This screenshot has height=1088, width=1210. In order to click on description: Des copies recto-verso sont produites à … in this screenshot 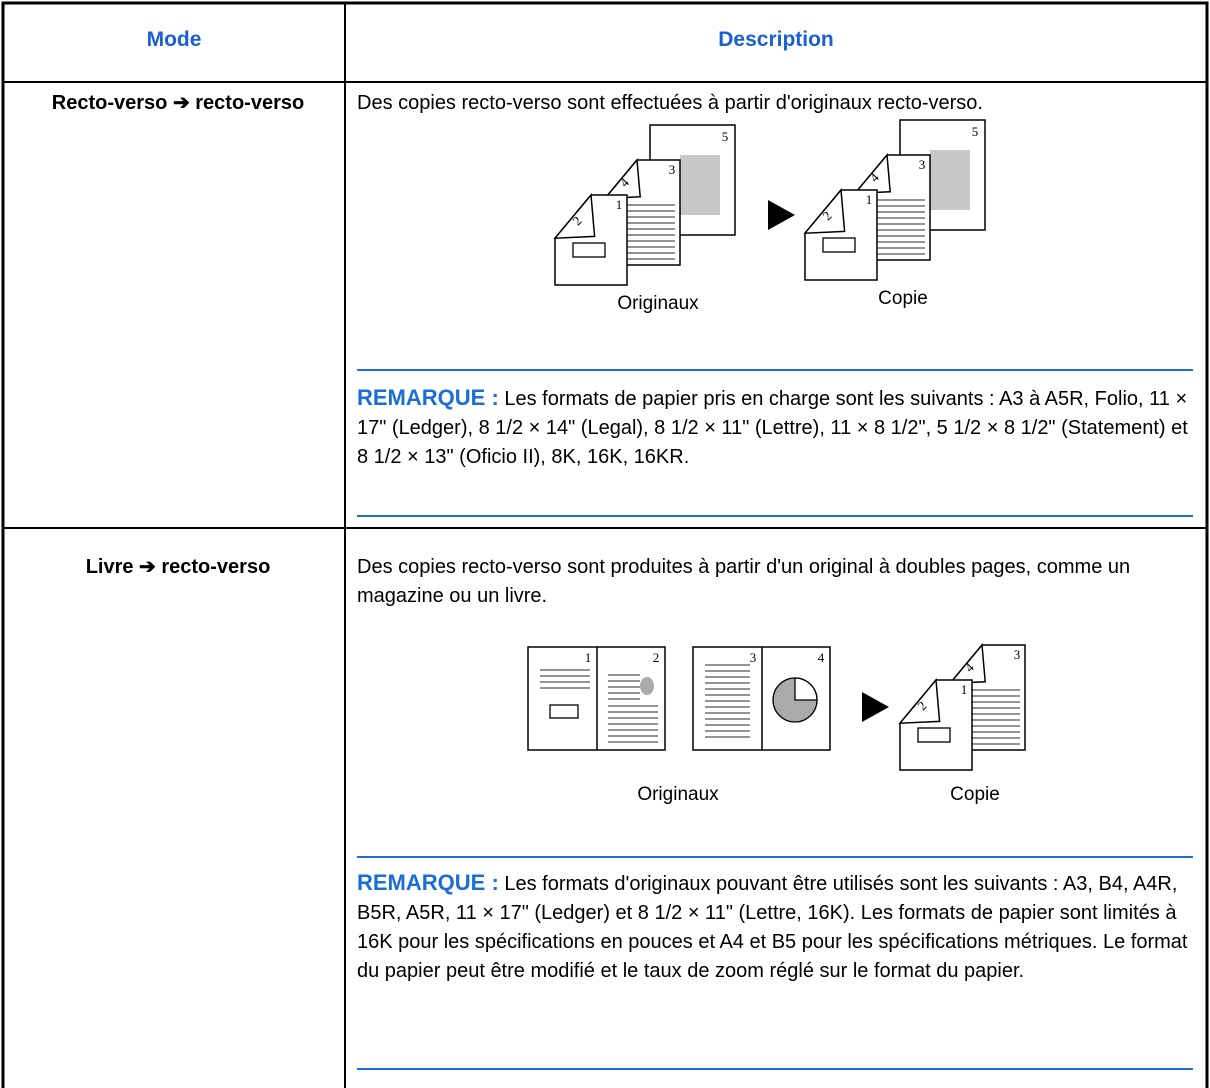, I will do `click(744, 581)`.